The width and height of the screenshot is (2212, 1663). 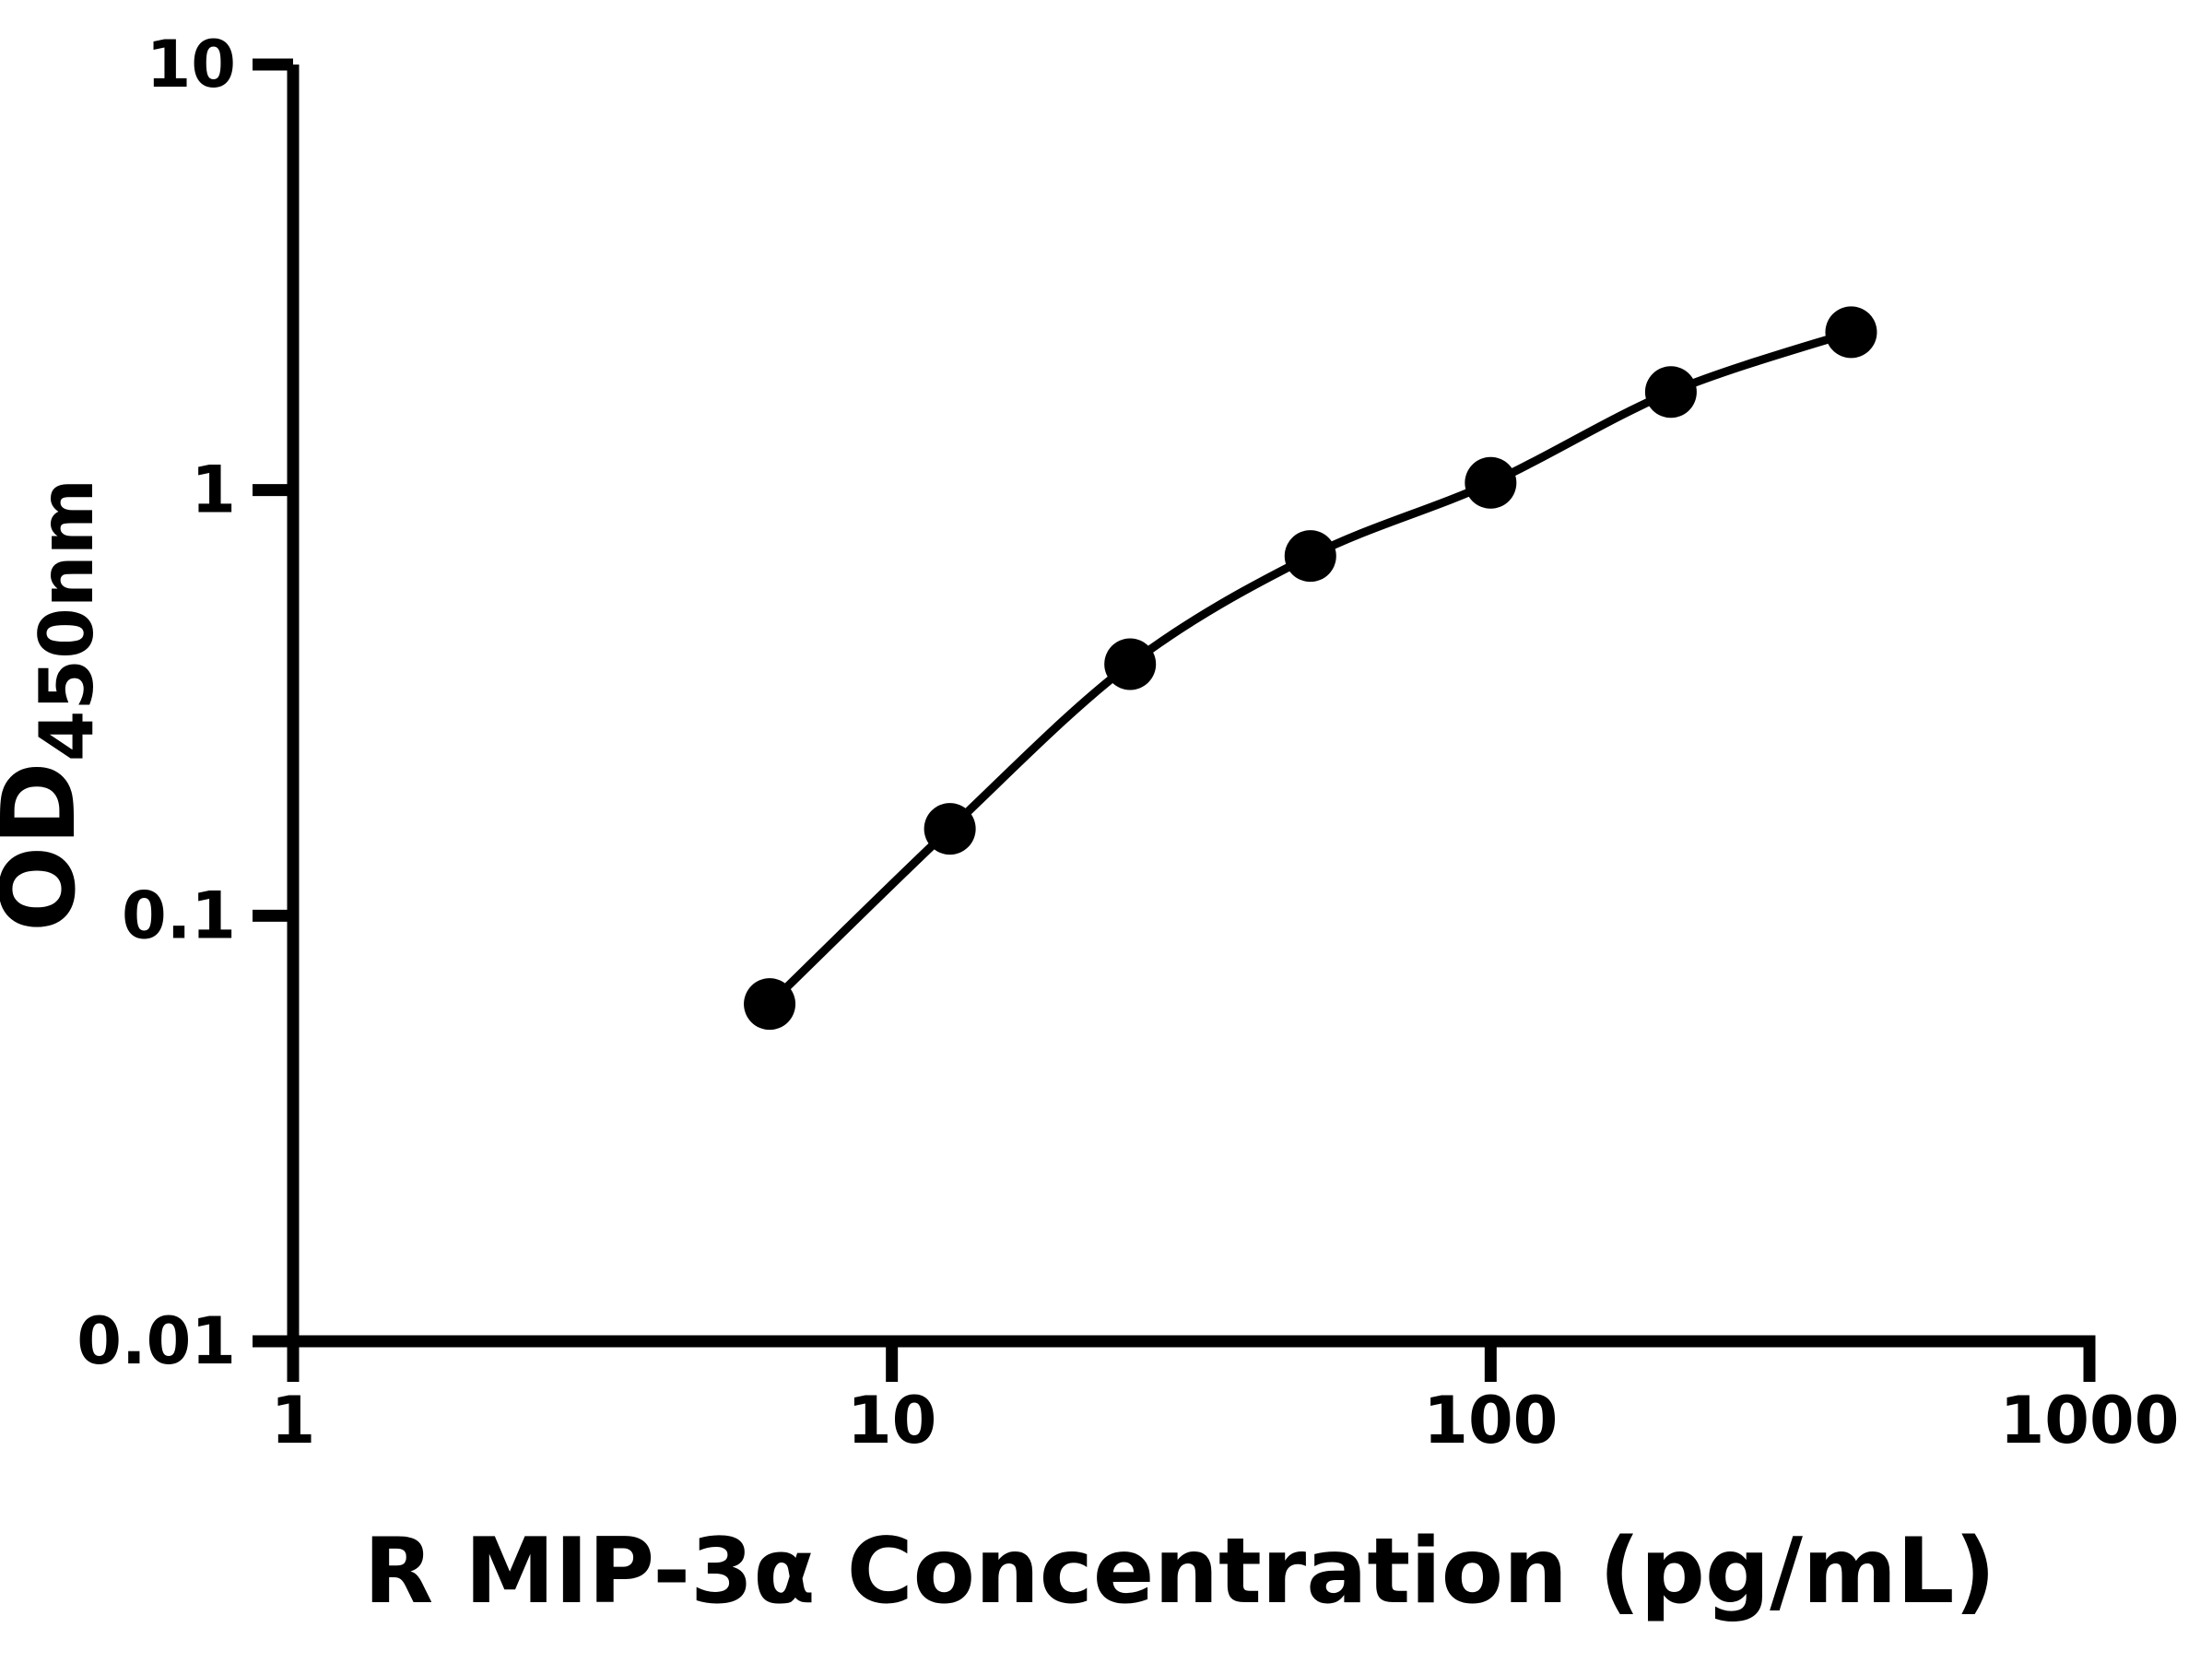 I want to click on y-axis-title-subscript: 450nm, so click(x=67, y=619).